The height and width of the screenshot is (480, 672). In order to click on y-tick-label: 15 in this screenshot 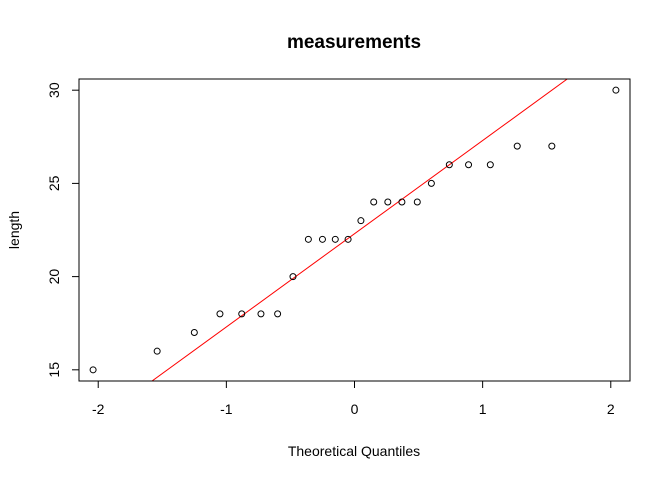, I will do `click(54, 370)`.